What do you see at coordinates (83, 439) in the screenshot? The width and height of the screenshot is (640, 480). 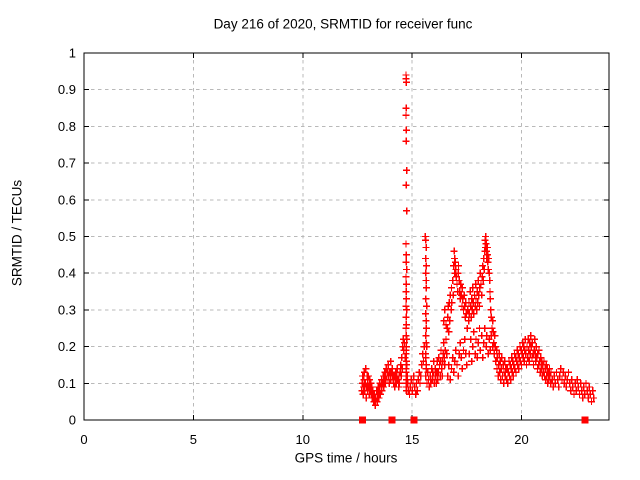 I see `x-tick-label: 0` at bounding box center [83, 439].